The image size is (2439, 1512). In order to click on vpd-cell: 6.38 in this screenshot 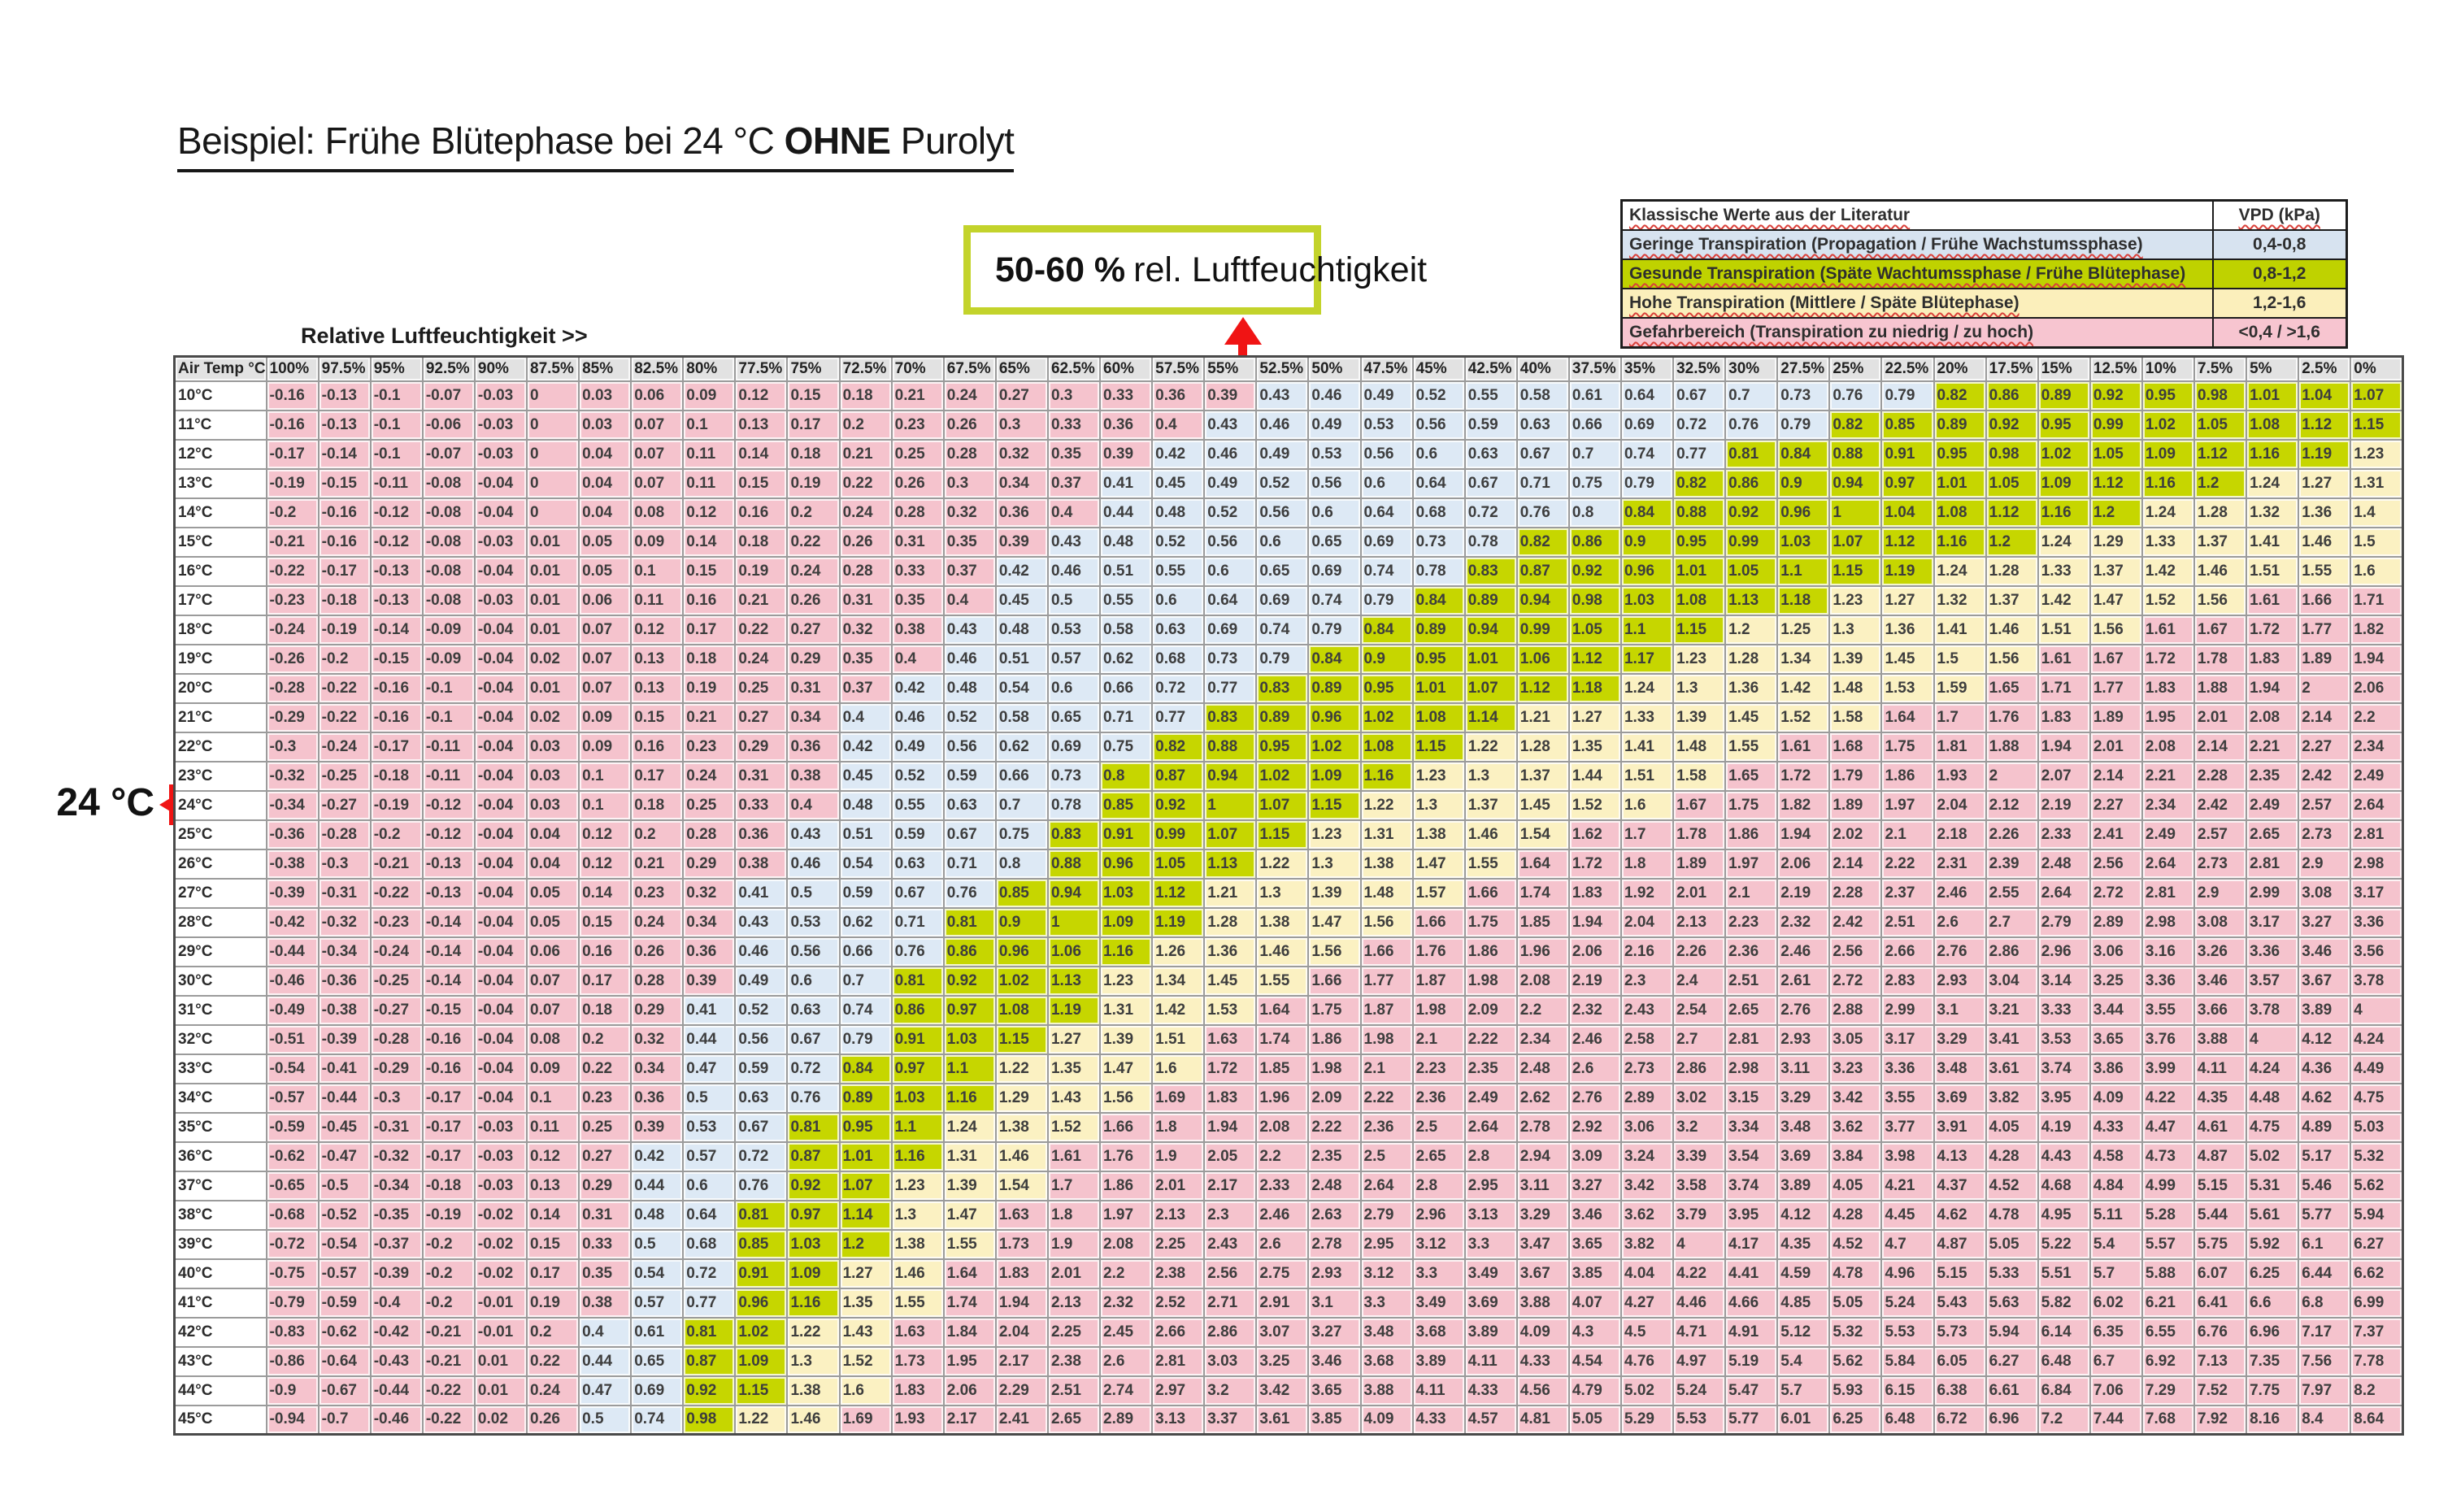, I will do `click(1960, 1390)`.